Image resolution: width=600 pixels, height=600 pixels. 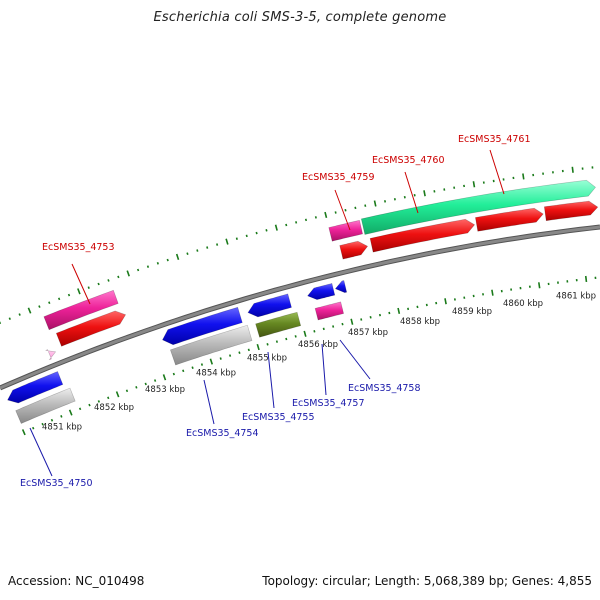 What do you see at coordinates (463, 581) in the screenshot?
I see `length-value: 5,068,389 bp` at bounding box center [463, 581].